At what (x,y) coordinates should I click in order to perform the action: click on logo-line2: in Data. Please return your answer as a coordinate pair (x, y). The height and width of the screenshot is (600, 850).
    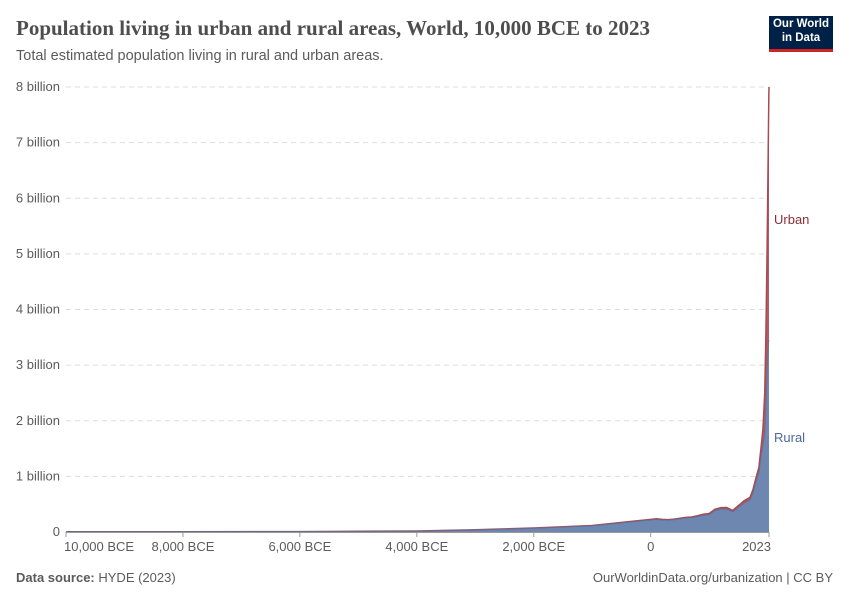
    Looking at the image, I should click on (801, 38).